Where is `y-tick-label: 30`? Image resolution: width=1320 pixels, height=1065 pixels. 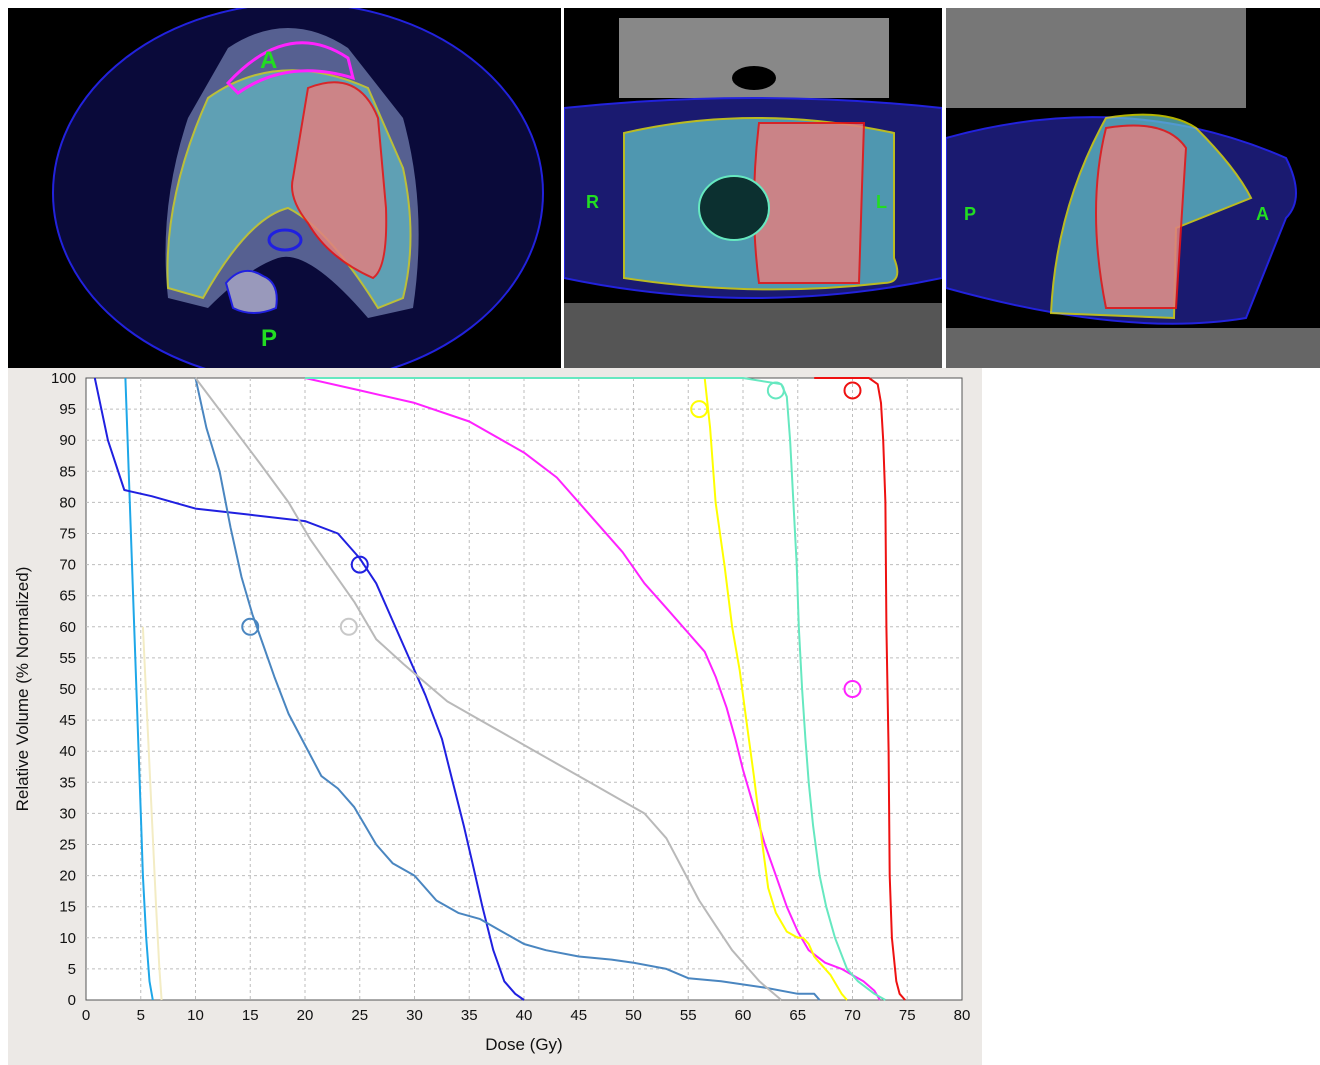
y-tick-label: 30 is located at coordinates (67, 813).